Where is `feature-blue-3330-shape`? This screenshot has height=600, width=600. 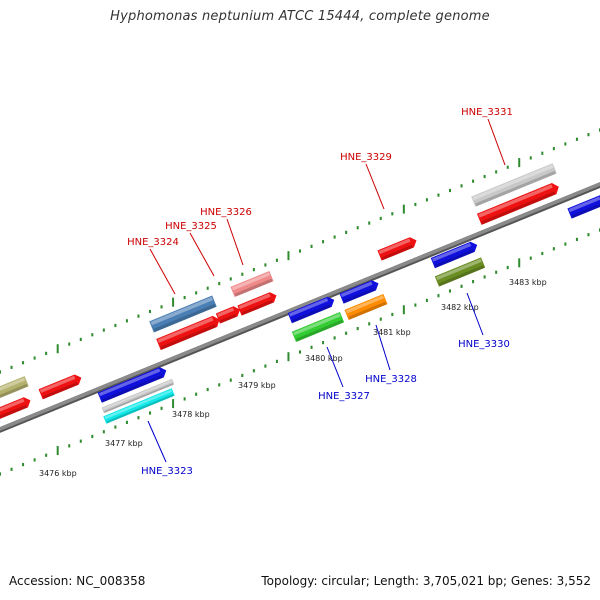 feature-blue-3330-shape is located at coordinates (454, 255).